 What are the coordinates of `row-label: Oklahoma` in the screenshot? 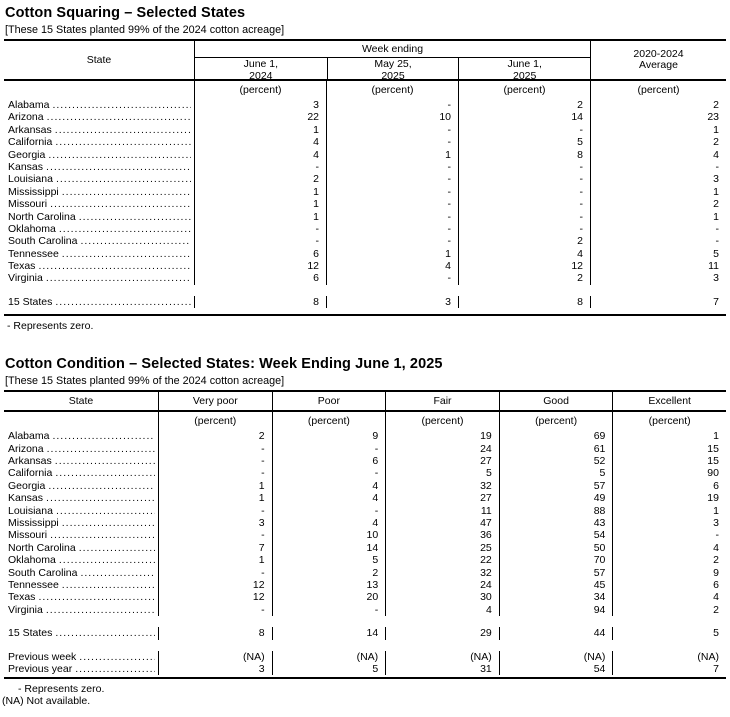 It's located at (81, 560).